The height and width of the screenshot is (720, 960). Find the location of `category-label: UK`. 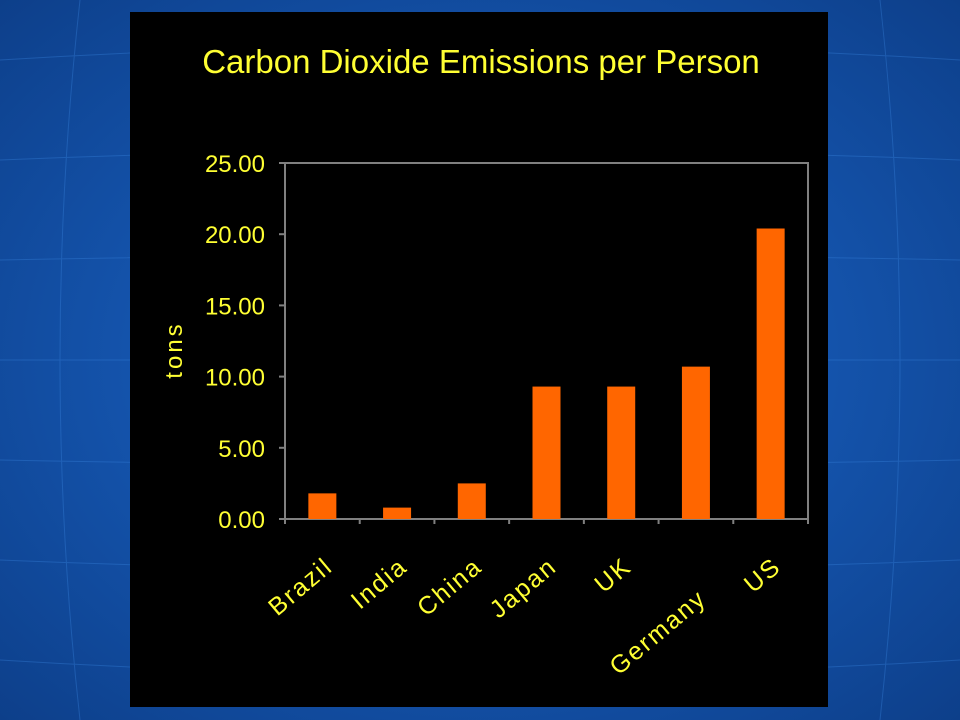

category-label: UK is located at coordinates (613, 575).